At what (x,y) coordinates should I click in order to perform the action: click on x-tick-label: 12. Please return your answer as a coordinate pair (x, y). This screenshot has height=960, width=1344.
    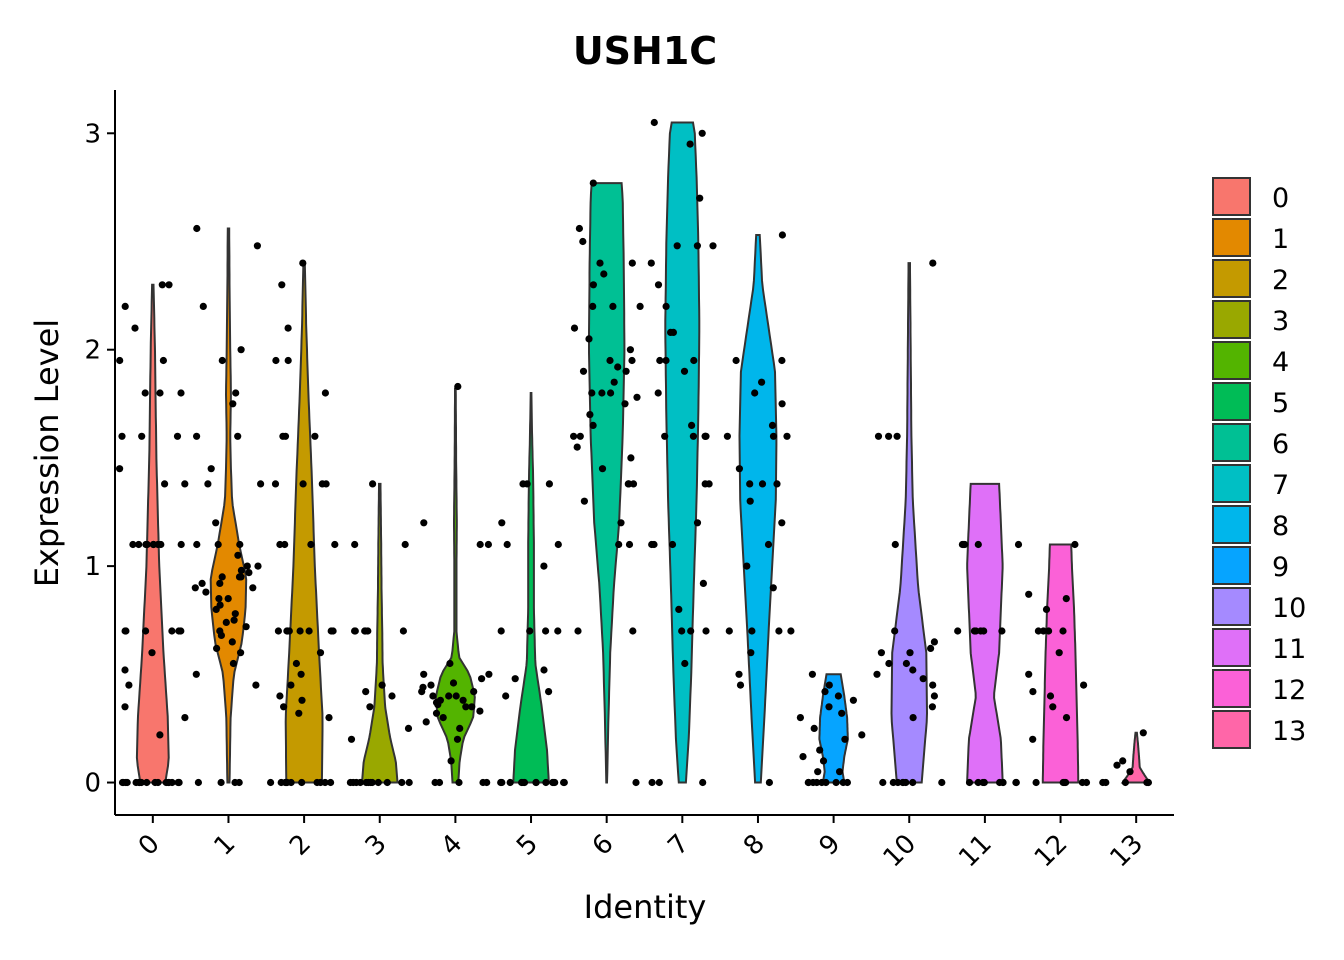
    Looking at the image, I should click on (1051, 851).